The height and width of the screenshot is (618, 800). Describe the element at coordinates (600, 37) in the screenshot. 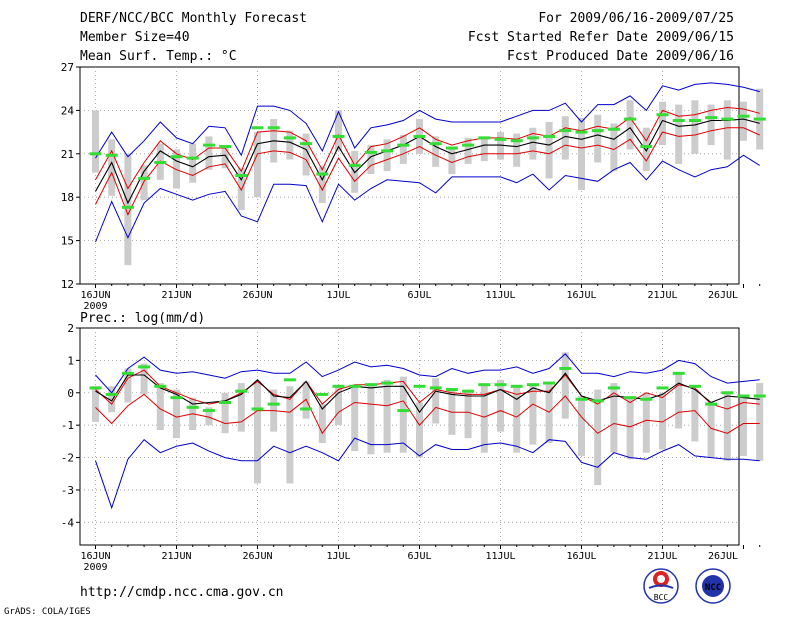

I see `started-date: Fcst Started Refer Date 2009/06/15` at that location.